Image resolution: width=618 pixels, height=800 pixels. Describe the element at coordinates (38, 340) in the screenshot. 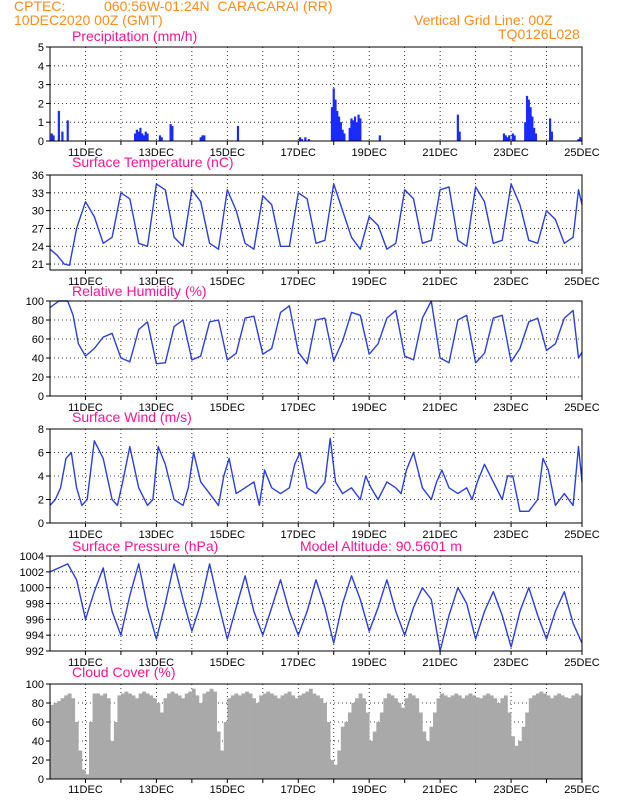

I see `y-tick-label: 60` at that location.